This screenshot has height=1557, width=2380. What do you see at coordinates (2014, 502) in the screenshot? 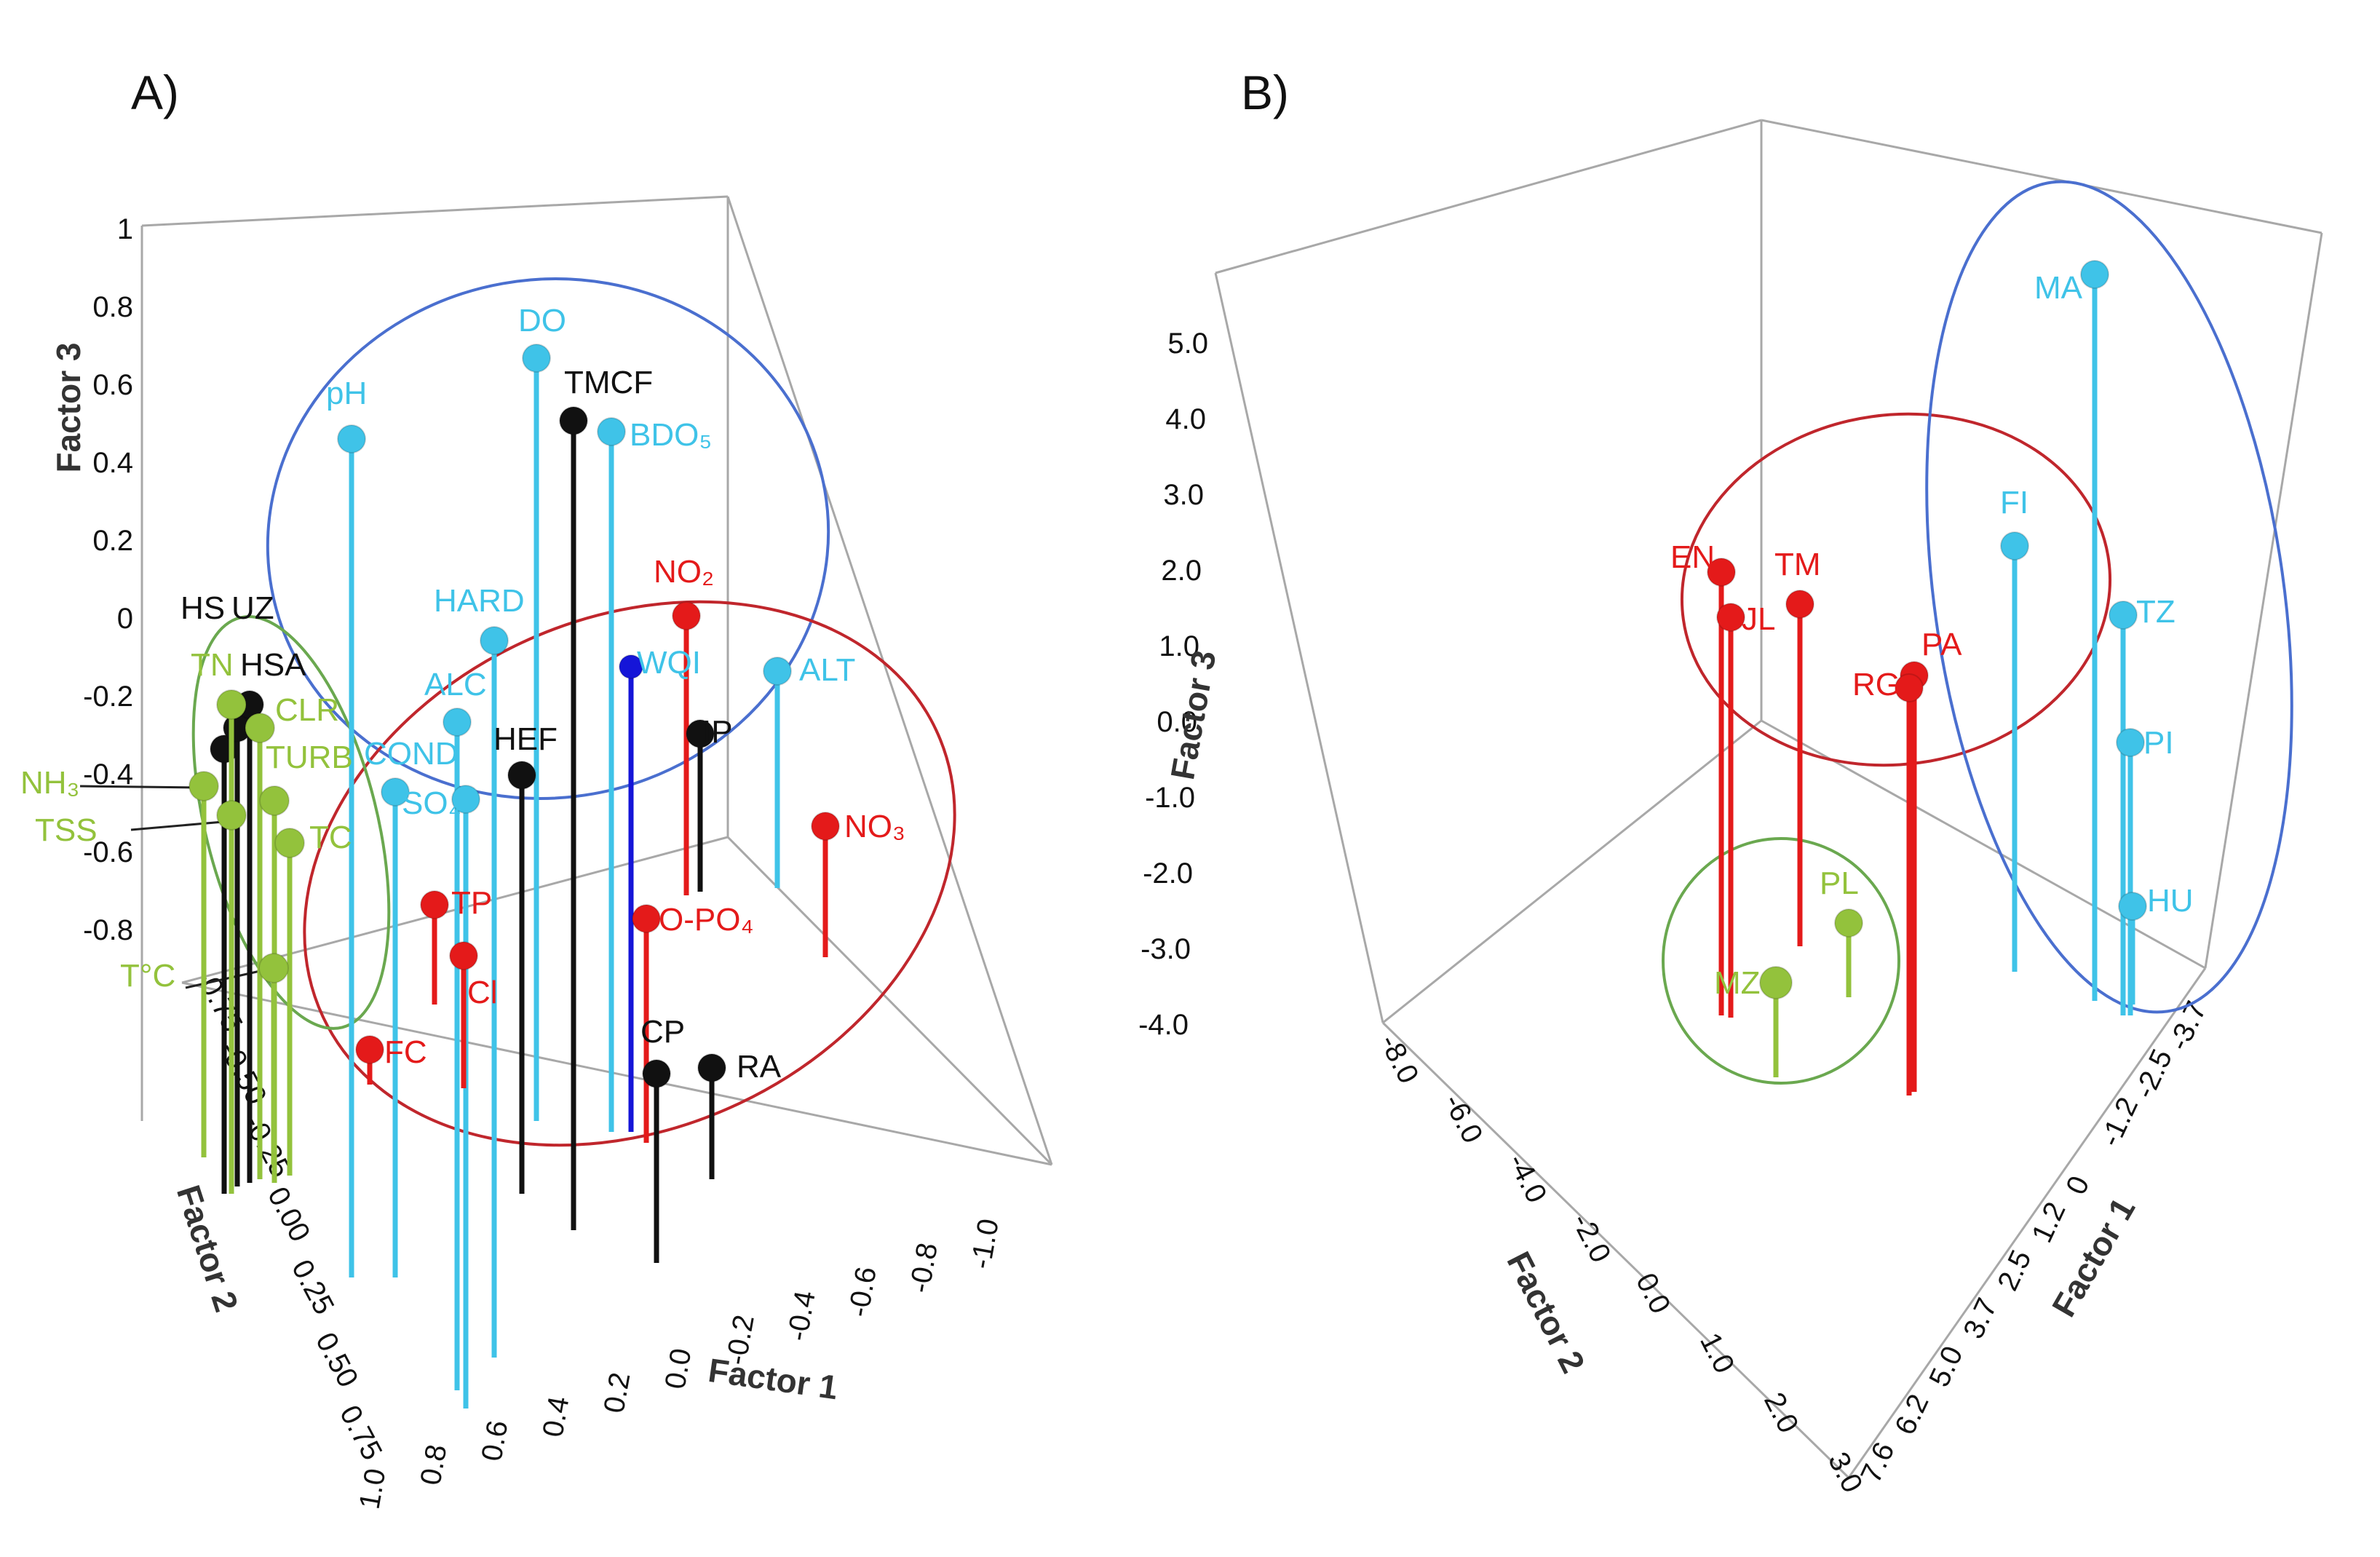
I see `label-fi: FI` at bounding box center [2014, 502].